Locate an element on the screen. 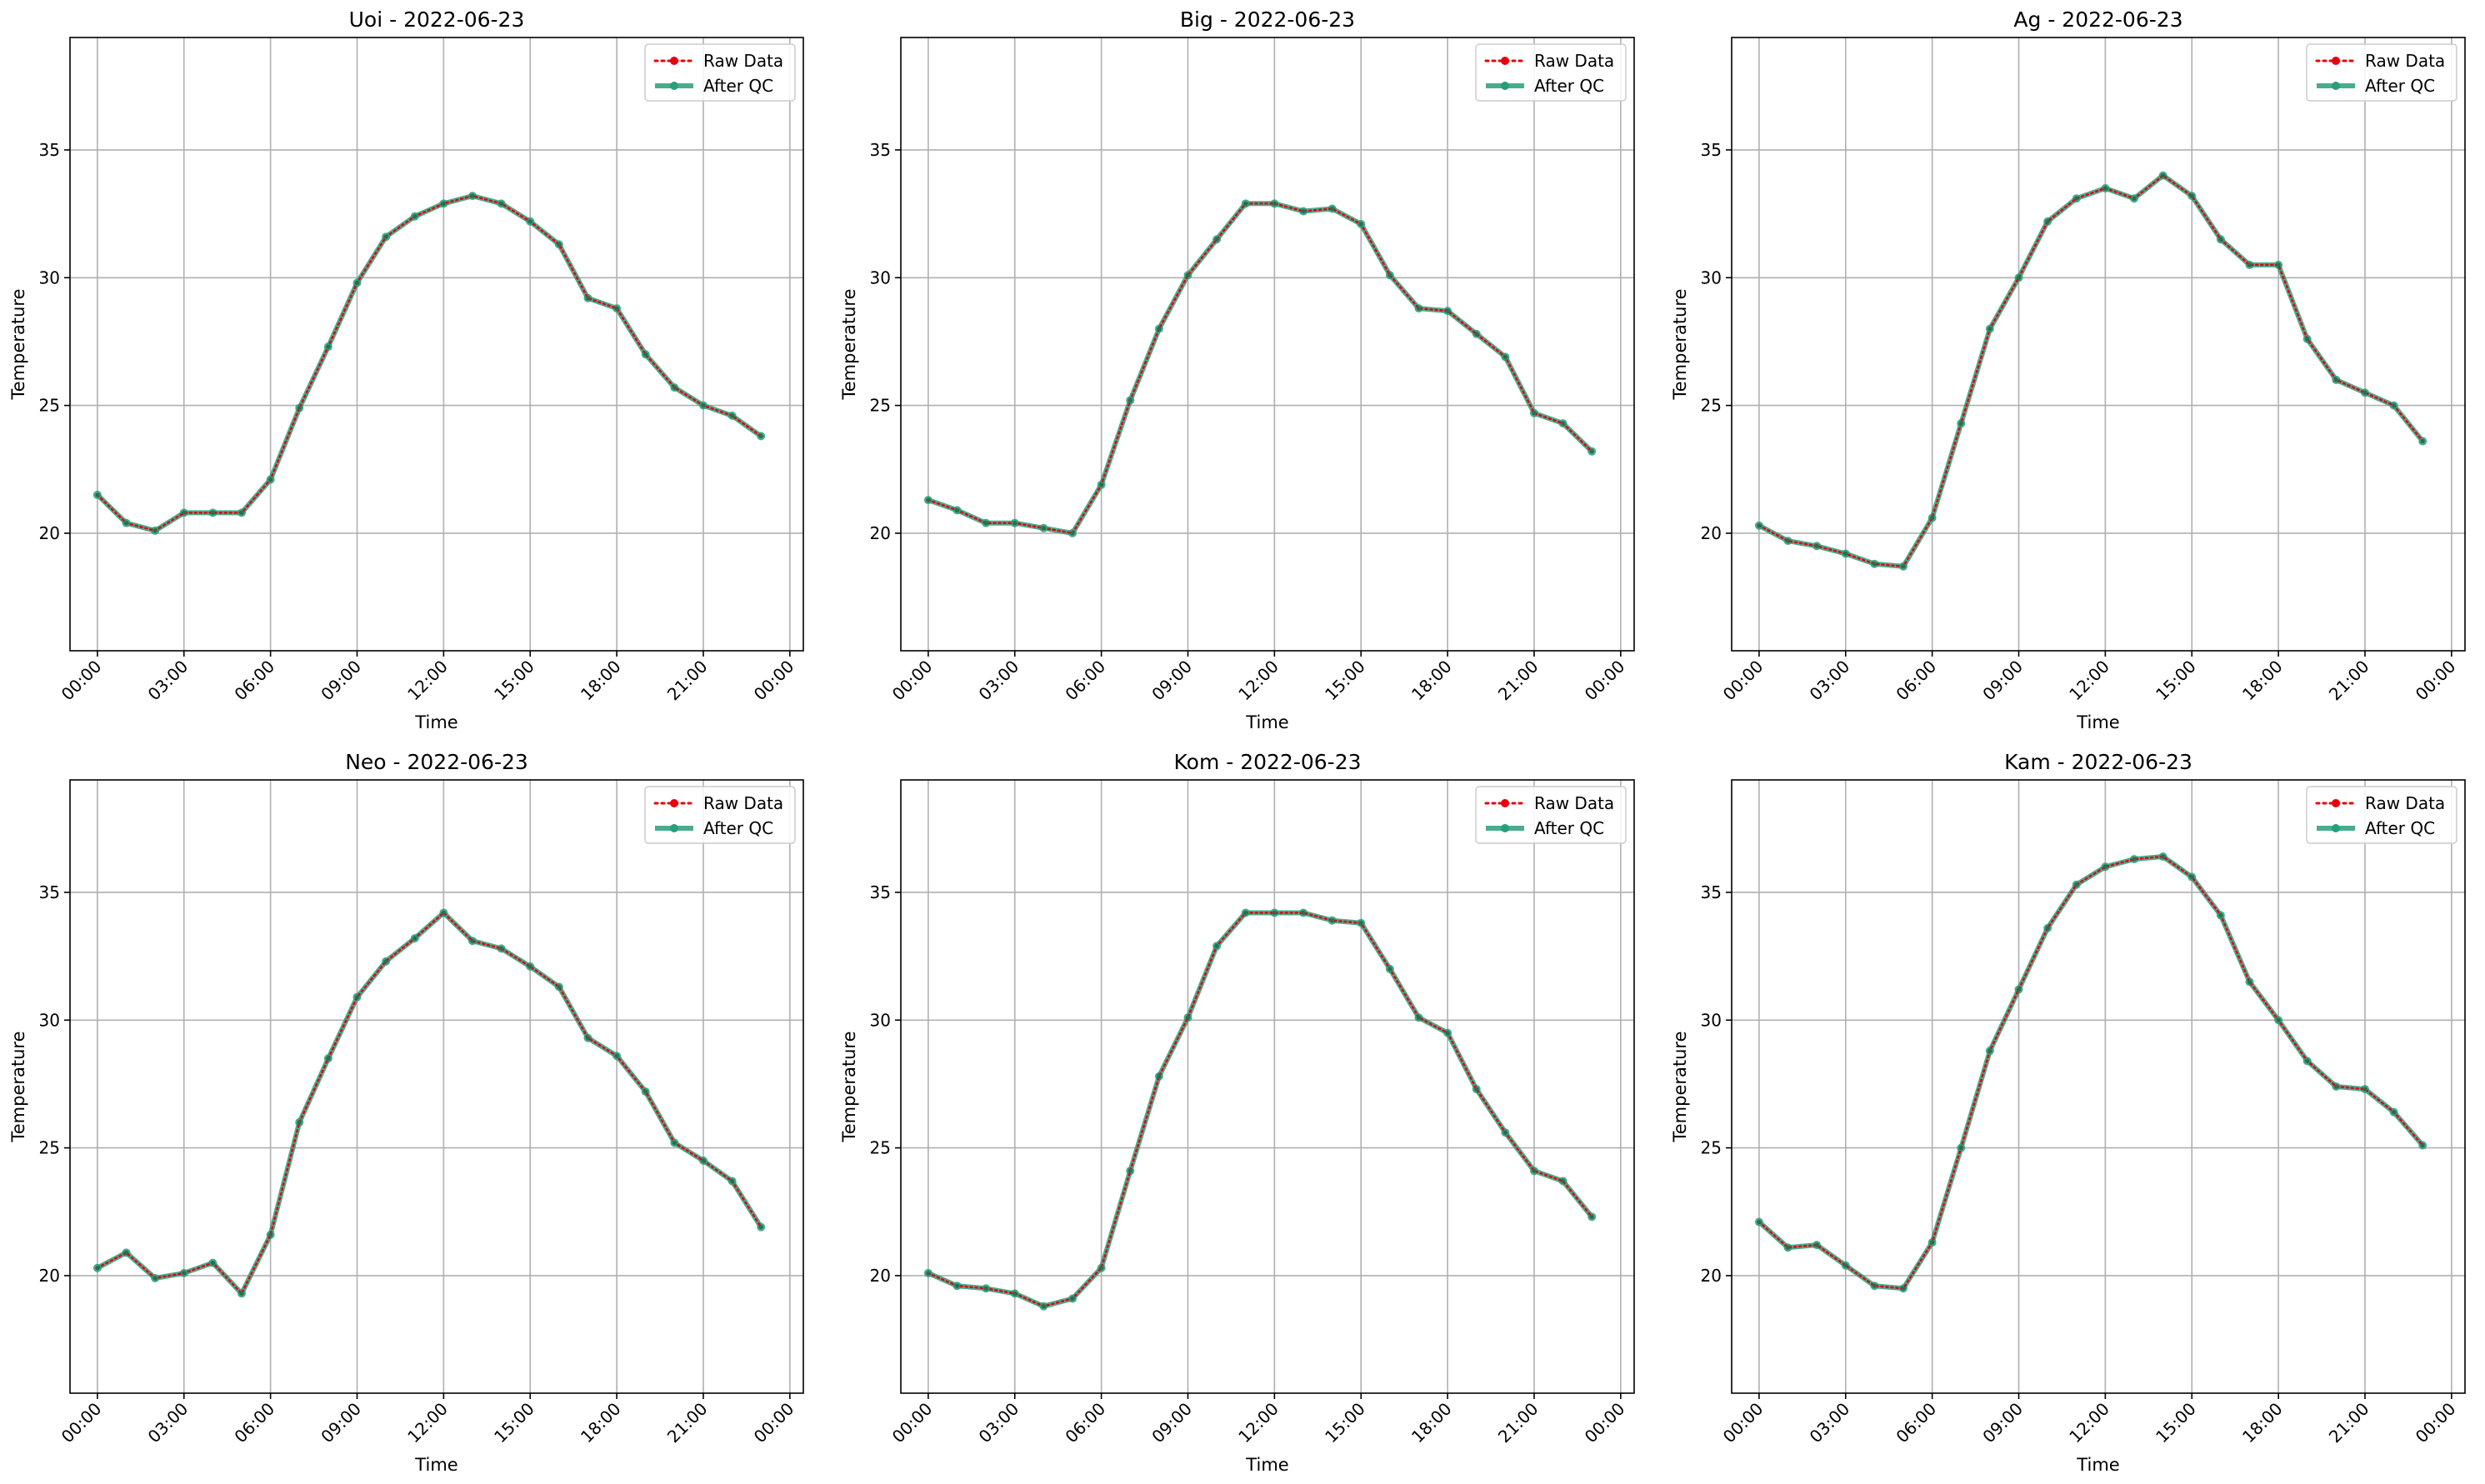 This screenshot has width=2485, height=1484. x-tick-label: 15:00 is located at coordinates (2176, 681).